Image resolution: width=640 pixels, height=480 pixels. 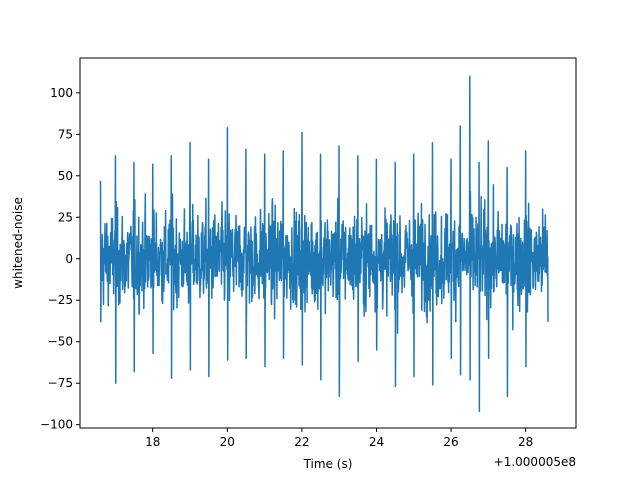 I want to click on y-tick-label: 100, so click(x=61, y=93).